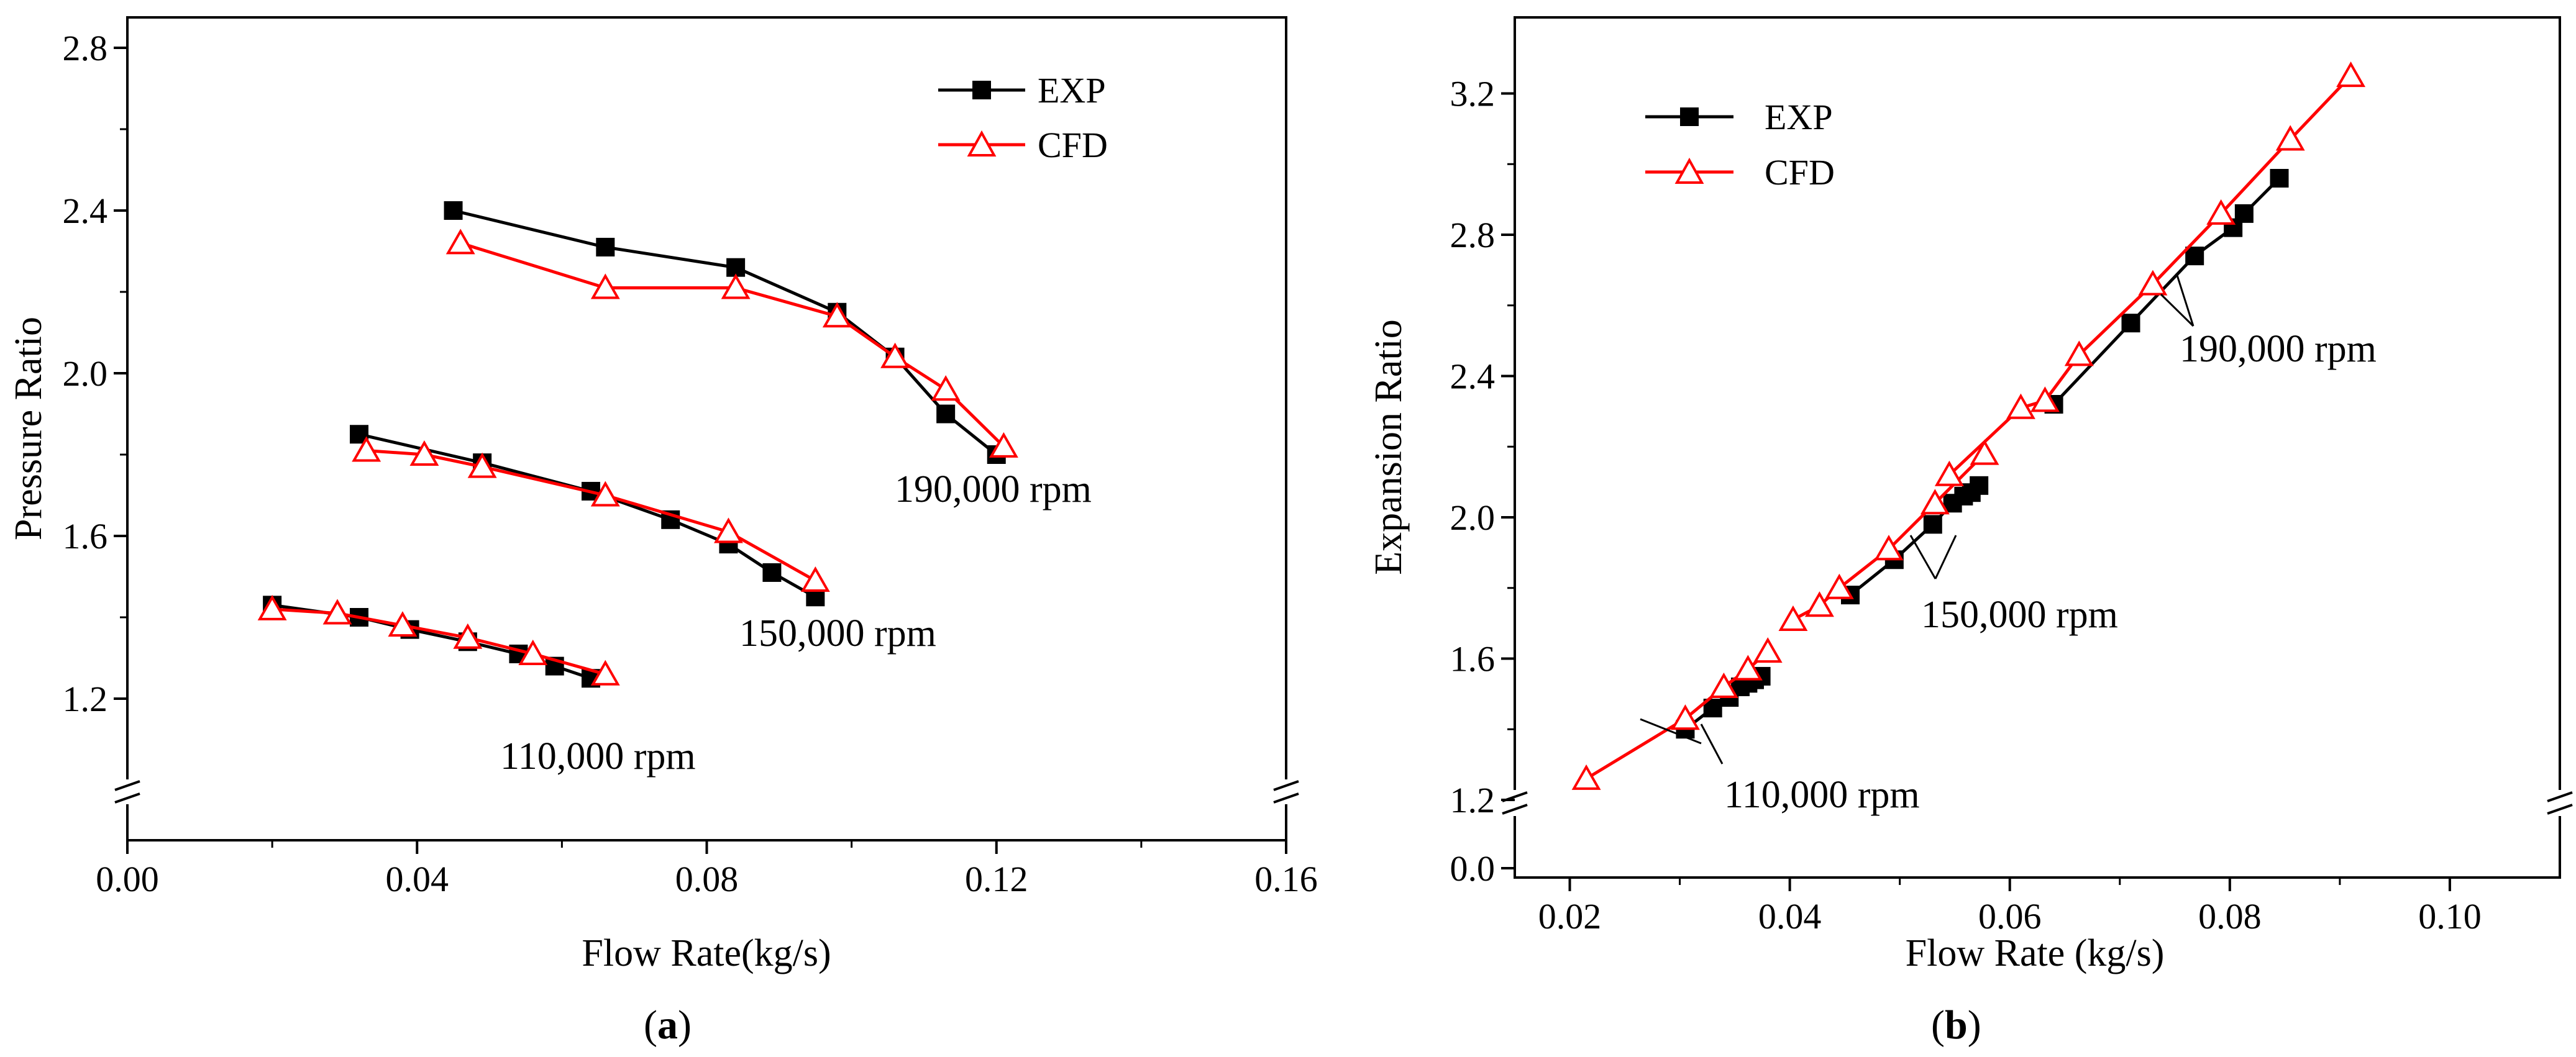 The height and width of the screenshot is (1057, 2576). Describe the element at coordinates (993, 489) in the screenshot. I see `annotation-190000-rpm-a: 190,000 rpm` at that location.